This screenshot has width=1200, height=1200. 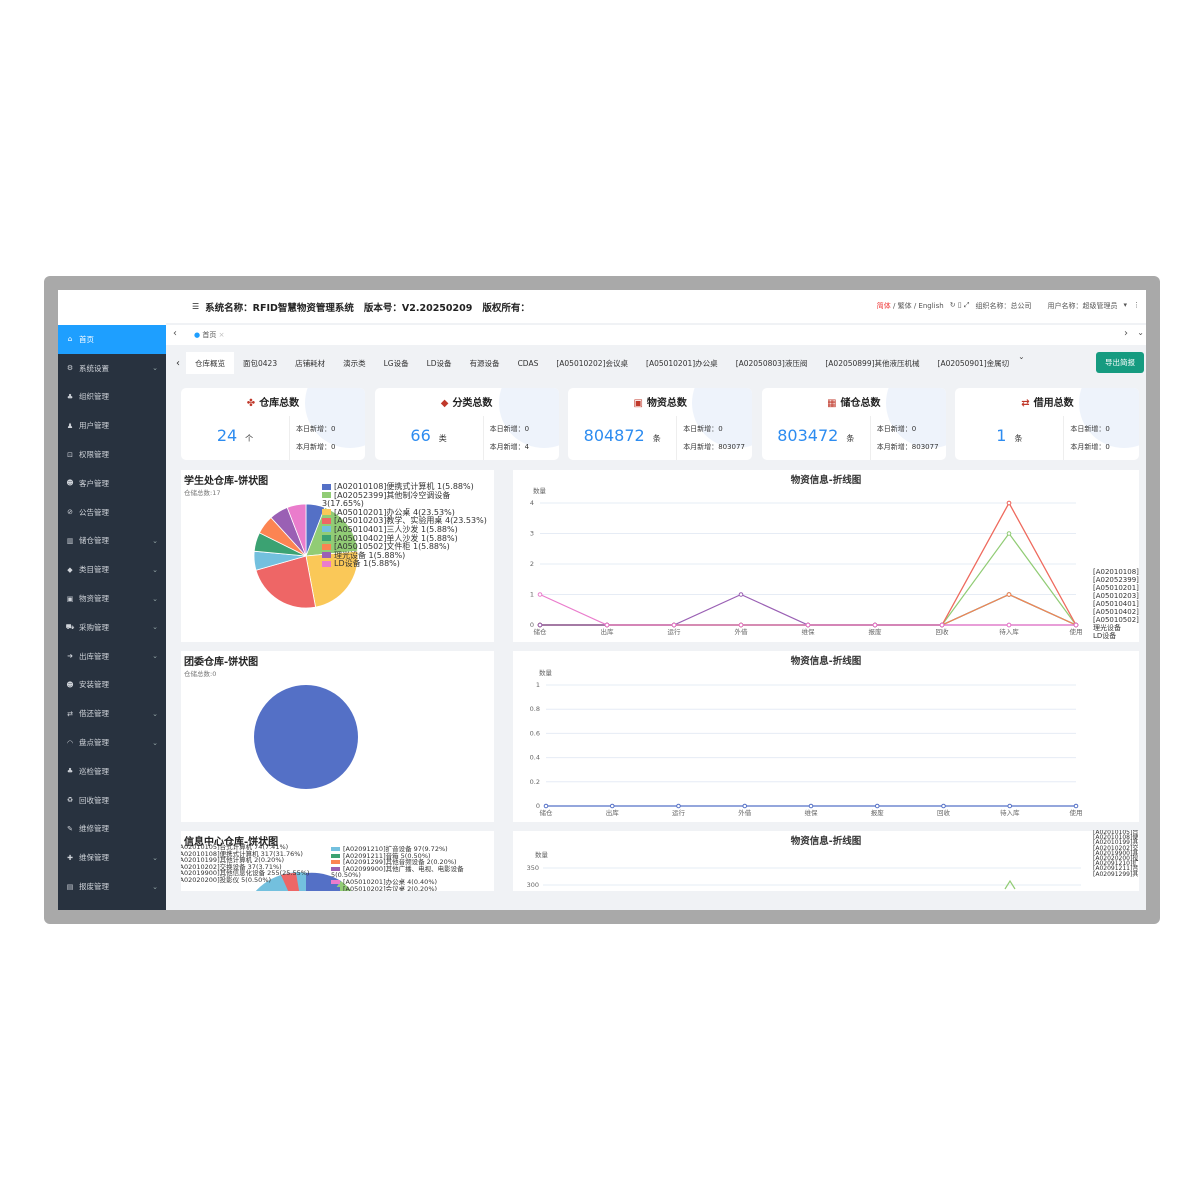 What do you see at coordinates (354, 363) in the screenshot?
I see `subtab-3: 演示类` at bounding box center [354, 363].